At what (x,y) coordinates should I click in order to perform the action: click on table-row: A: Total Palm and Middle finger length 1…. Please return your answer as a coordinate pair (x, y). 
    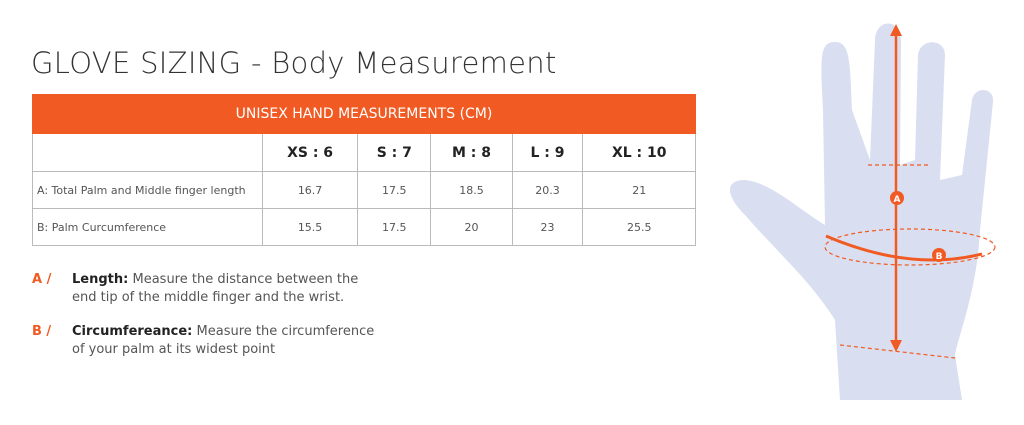
    Looking at the image, I should click on (364, 190).